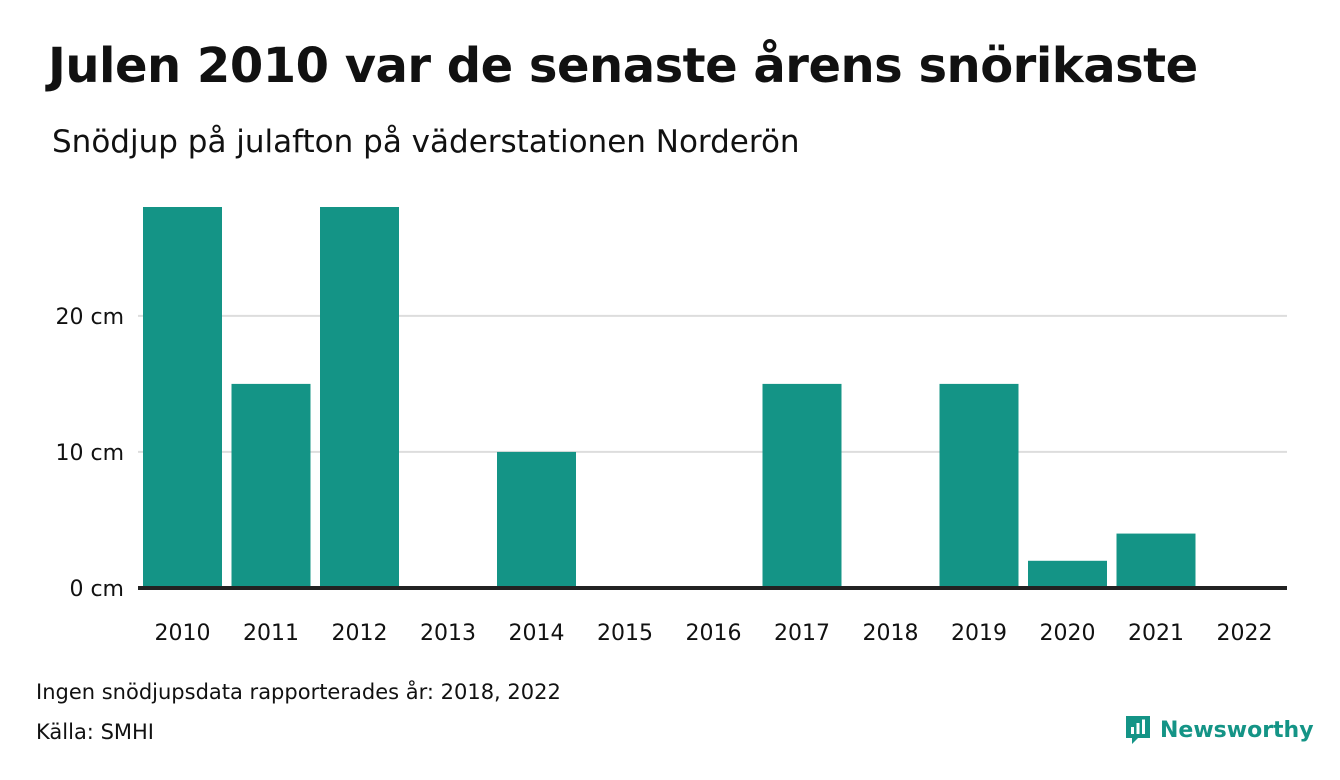 The width and height of the screenshot is (1340, 780). Describe the element at coordinates (448, 633) in the screenshot. I see `x-tick-label: 2013` at that location.